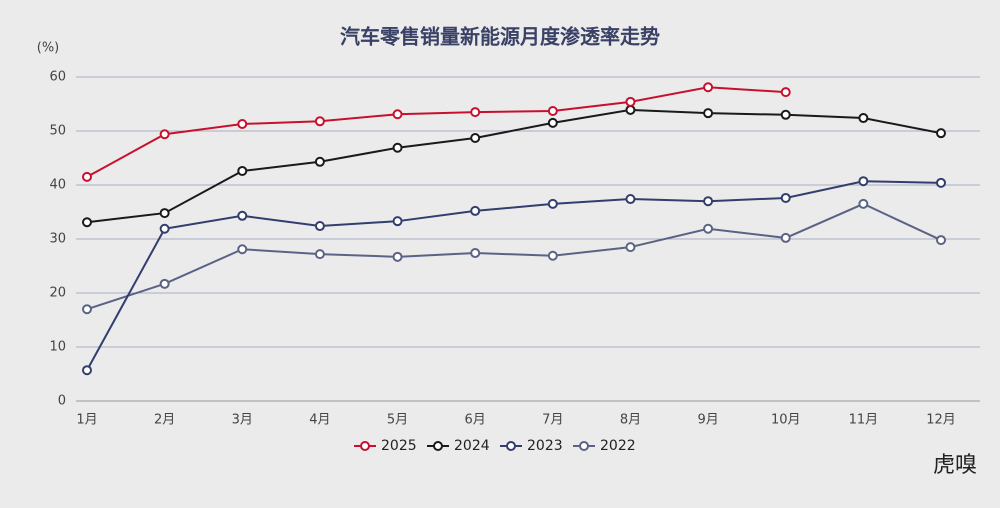  What do you see at coordinates (57, 77) in the screenshot?
I see `y-tick-label: 60` at bounding box center [57, 77].